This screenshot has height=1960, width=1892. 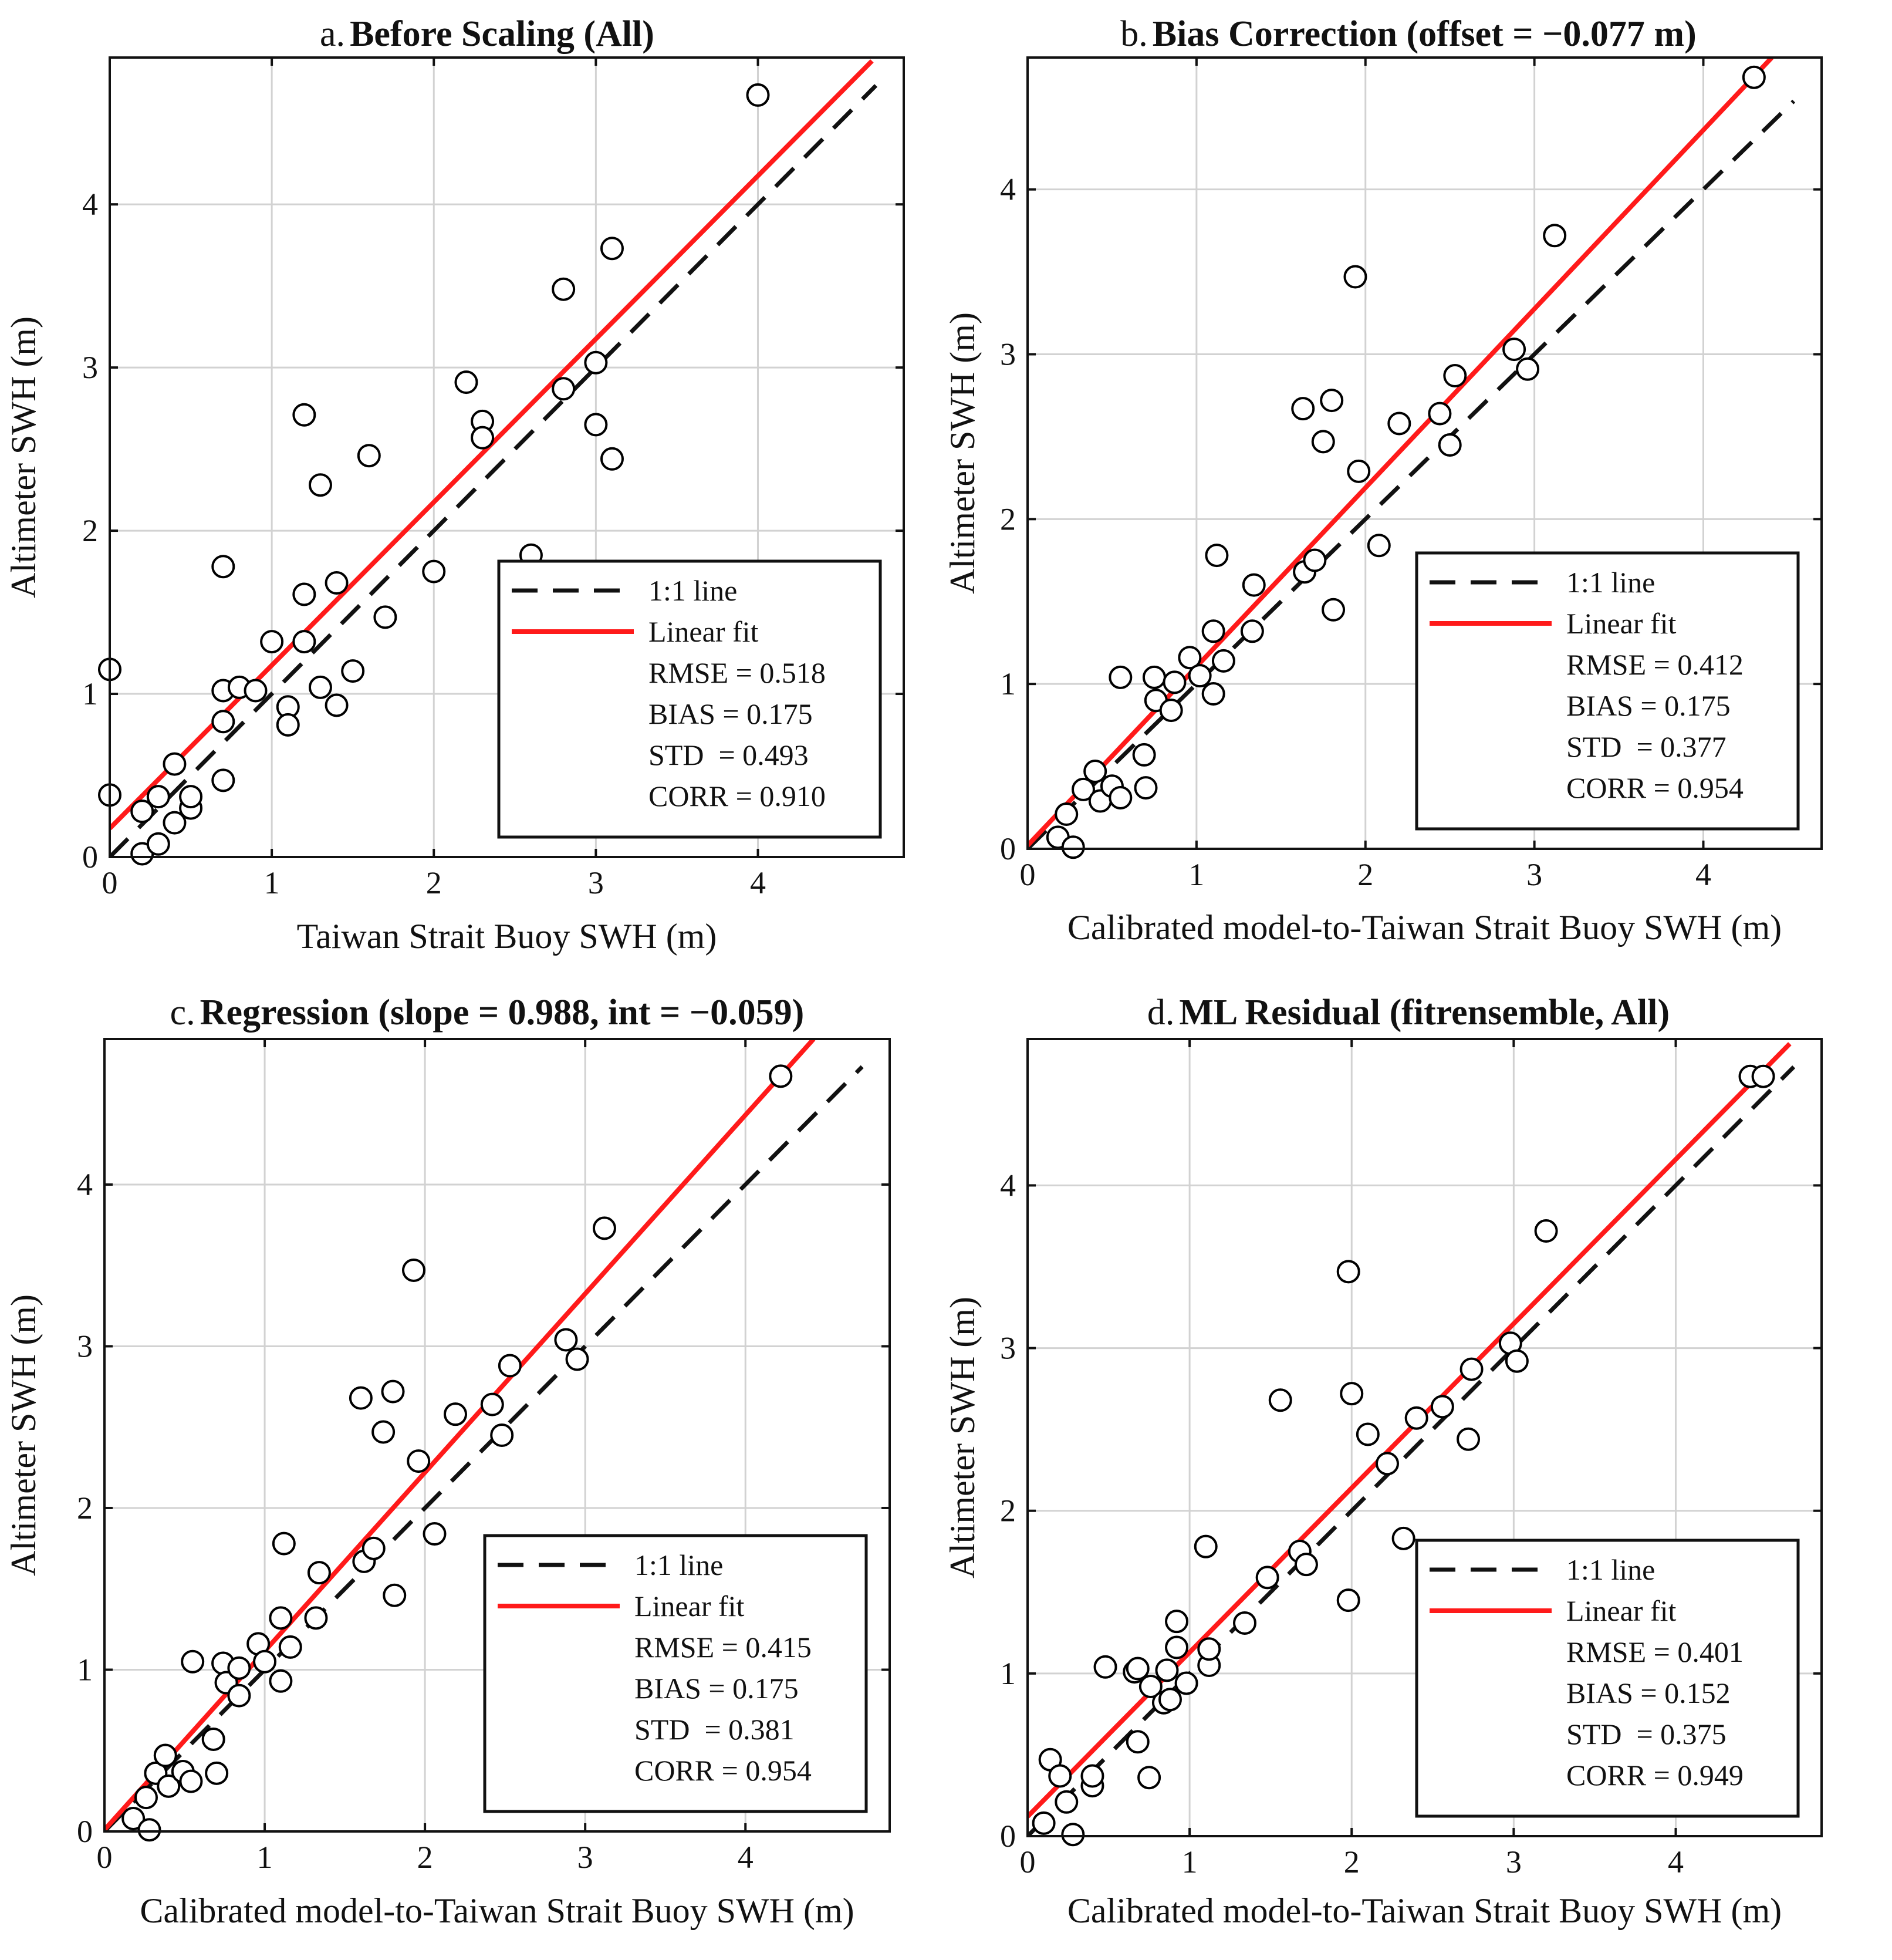 I want to click on legend-stat: STD = 0.375, so click(x=1646, y=1734).